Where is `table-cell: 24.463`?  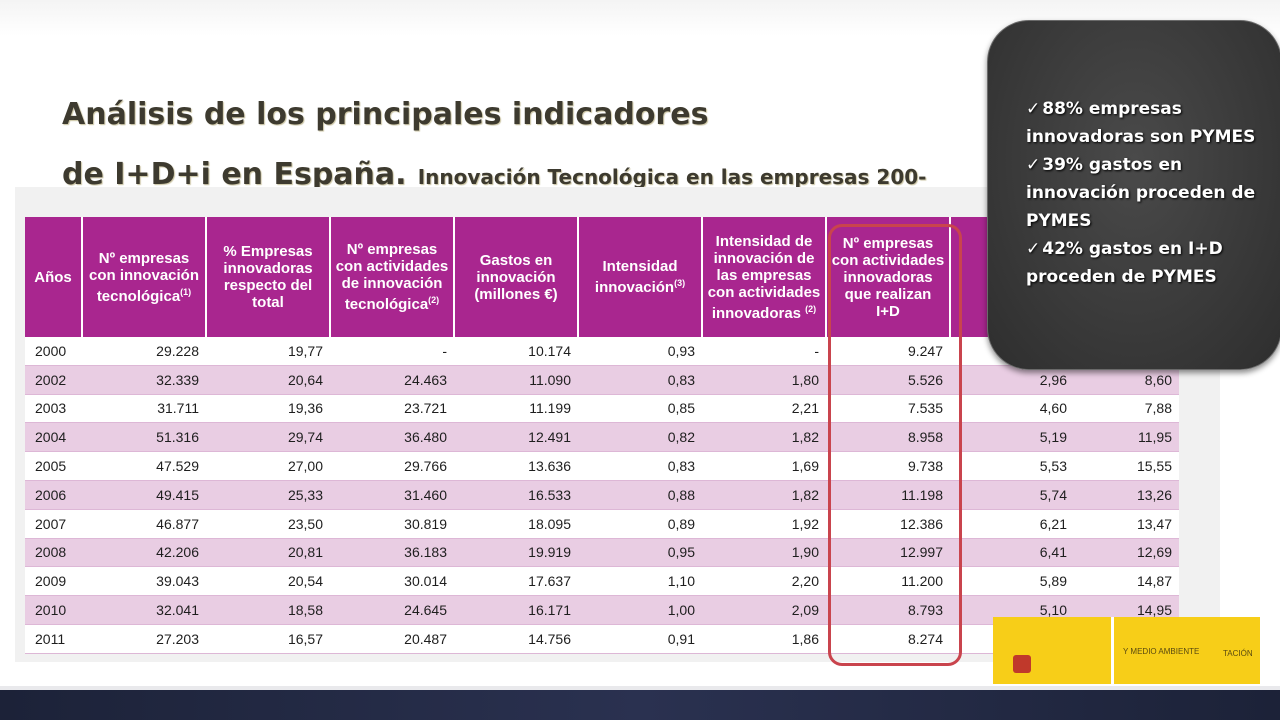
table-cell: 24.463 is located at coordinates (392, 380).